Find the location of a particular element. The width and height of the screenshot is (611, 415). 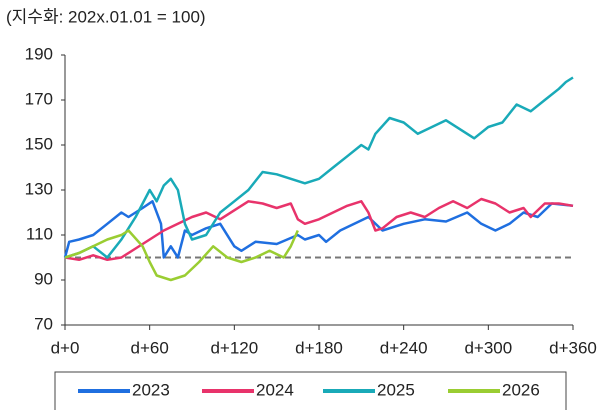

y-tick-label: 150 is located at coordinates (39, 143).